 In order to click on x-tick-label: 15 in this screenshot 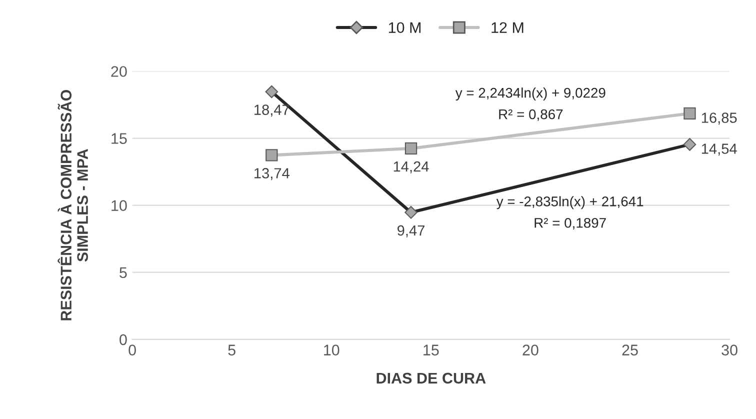, I will do `click(431, 350)`.